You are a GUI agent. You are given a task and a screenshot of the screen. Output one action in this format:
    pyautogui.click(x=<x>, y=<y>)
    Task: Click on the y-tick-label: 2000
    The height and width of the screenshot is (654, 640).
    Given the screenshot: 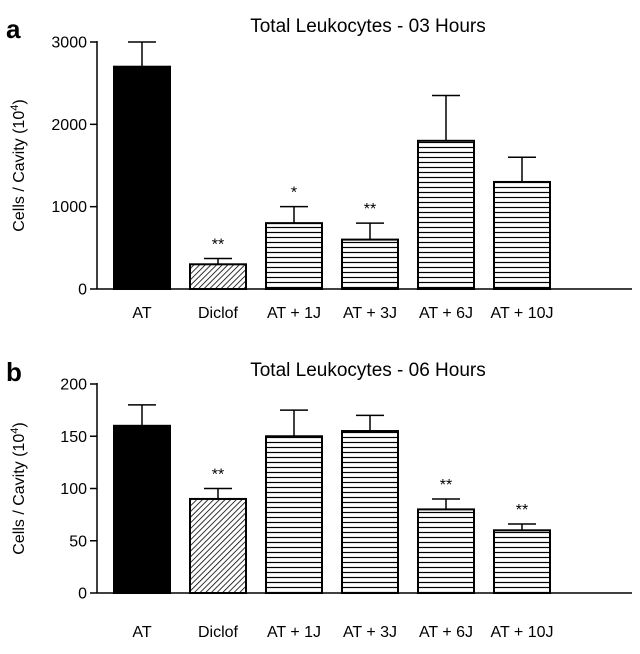 What is the action you would take?
    pyautogui.click(x=69, y=125)
    